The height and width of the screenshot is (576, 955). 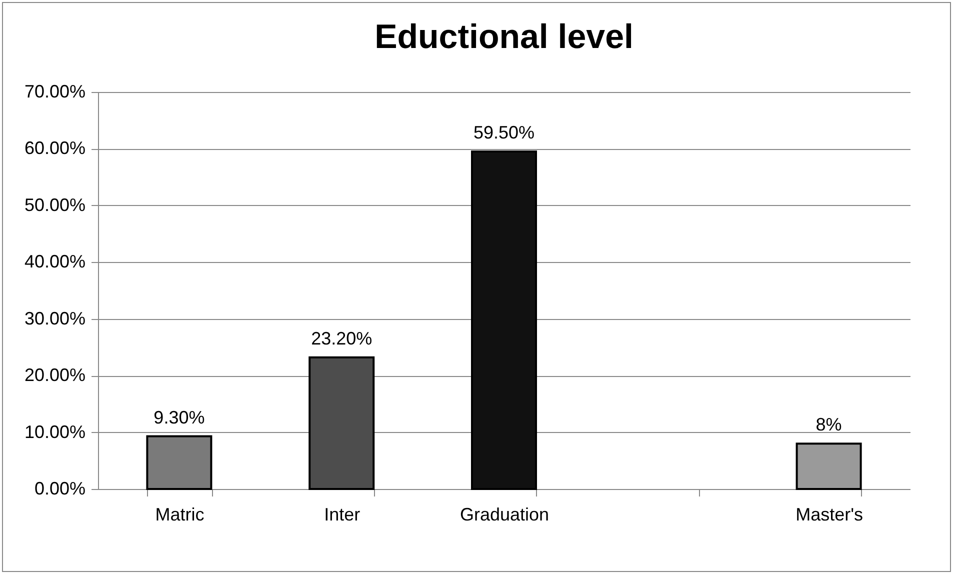 I want to click on y-tick-label: 40.00%, so click(x=55, y=262).